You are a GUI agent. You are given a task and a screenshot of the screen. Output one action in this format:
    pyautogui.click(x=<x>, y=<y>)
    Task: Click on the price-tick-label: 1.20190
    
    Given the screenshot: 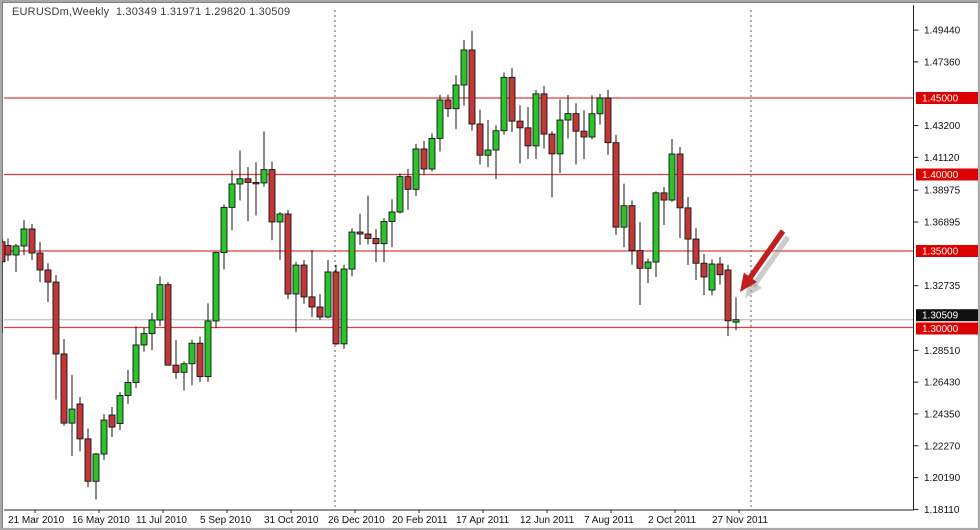 What is the action you would take?
    pyautogui.click(x=942, y=478)
    